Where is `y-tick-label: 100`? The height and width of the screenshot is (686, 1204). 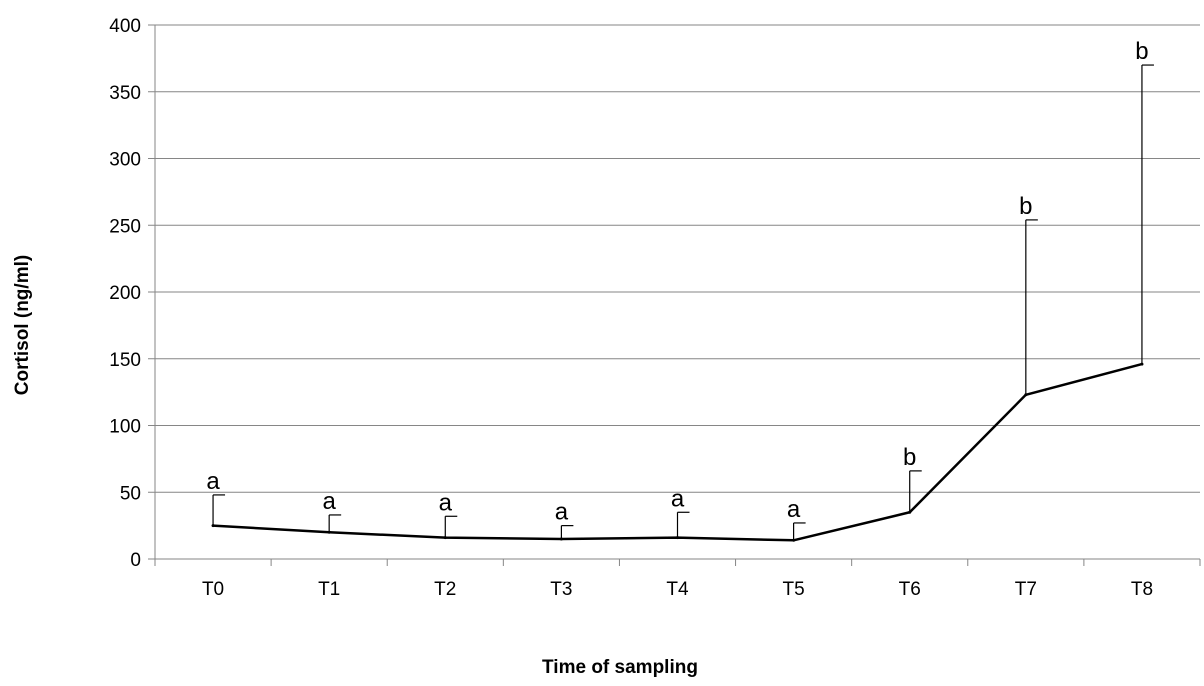 y-tick-label: 100 is located at coordinates (125, 427).